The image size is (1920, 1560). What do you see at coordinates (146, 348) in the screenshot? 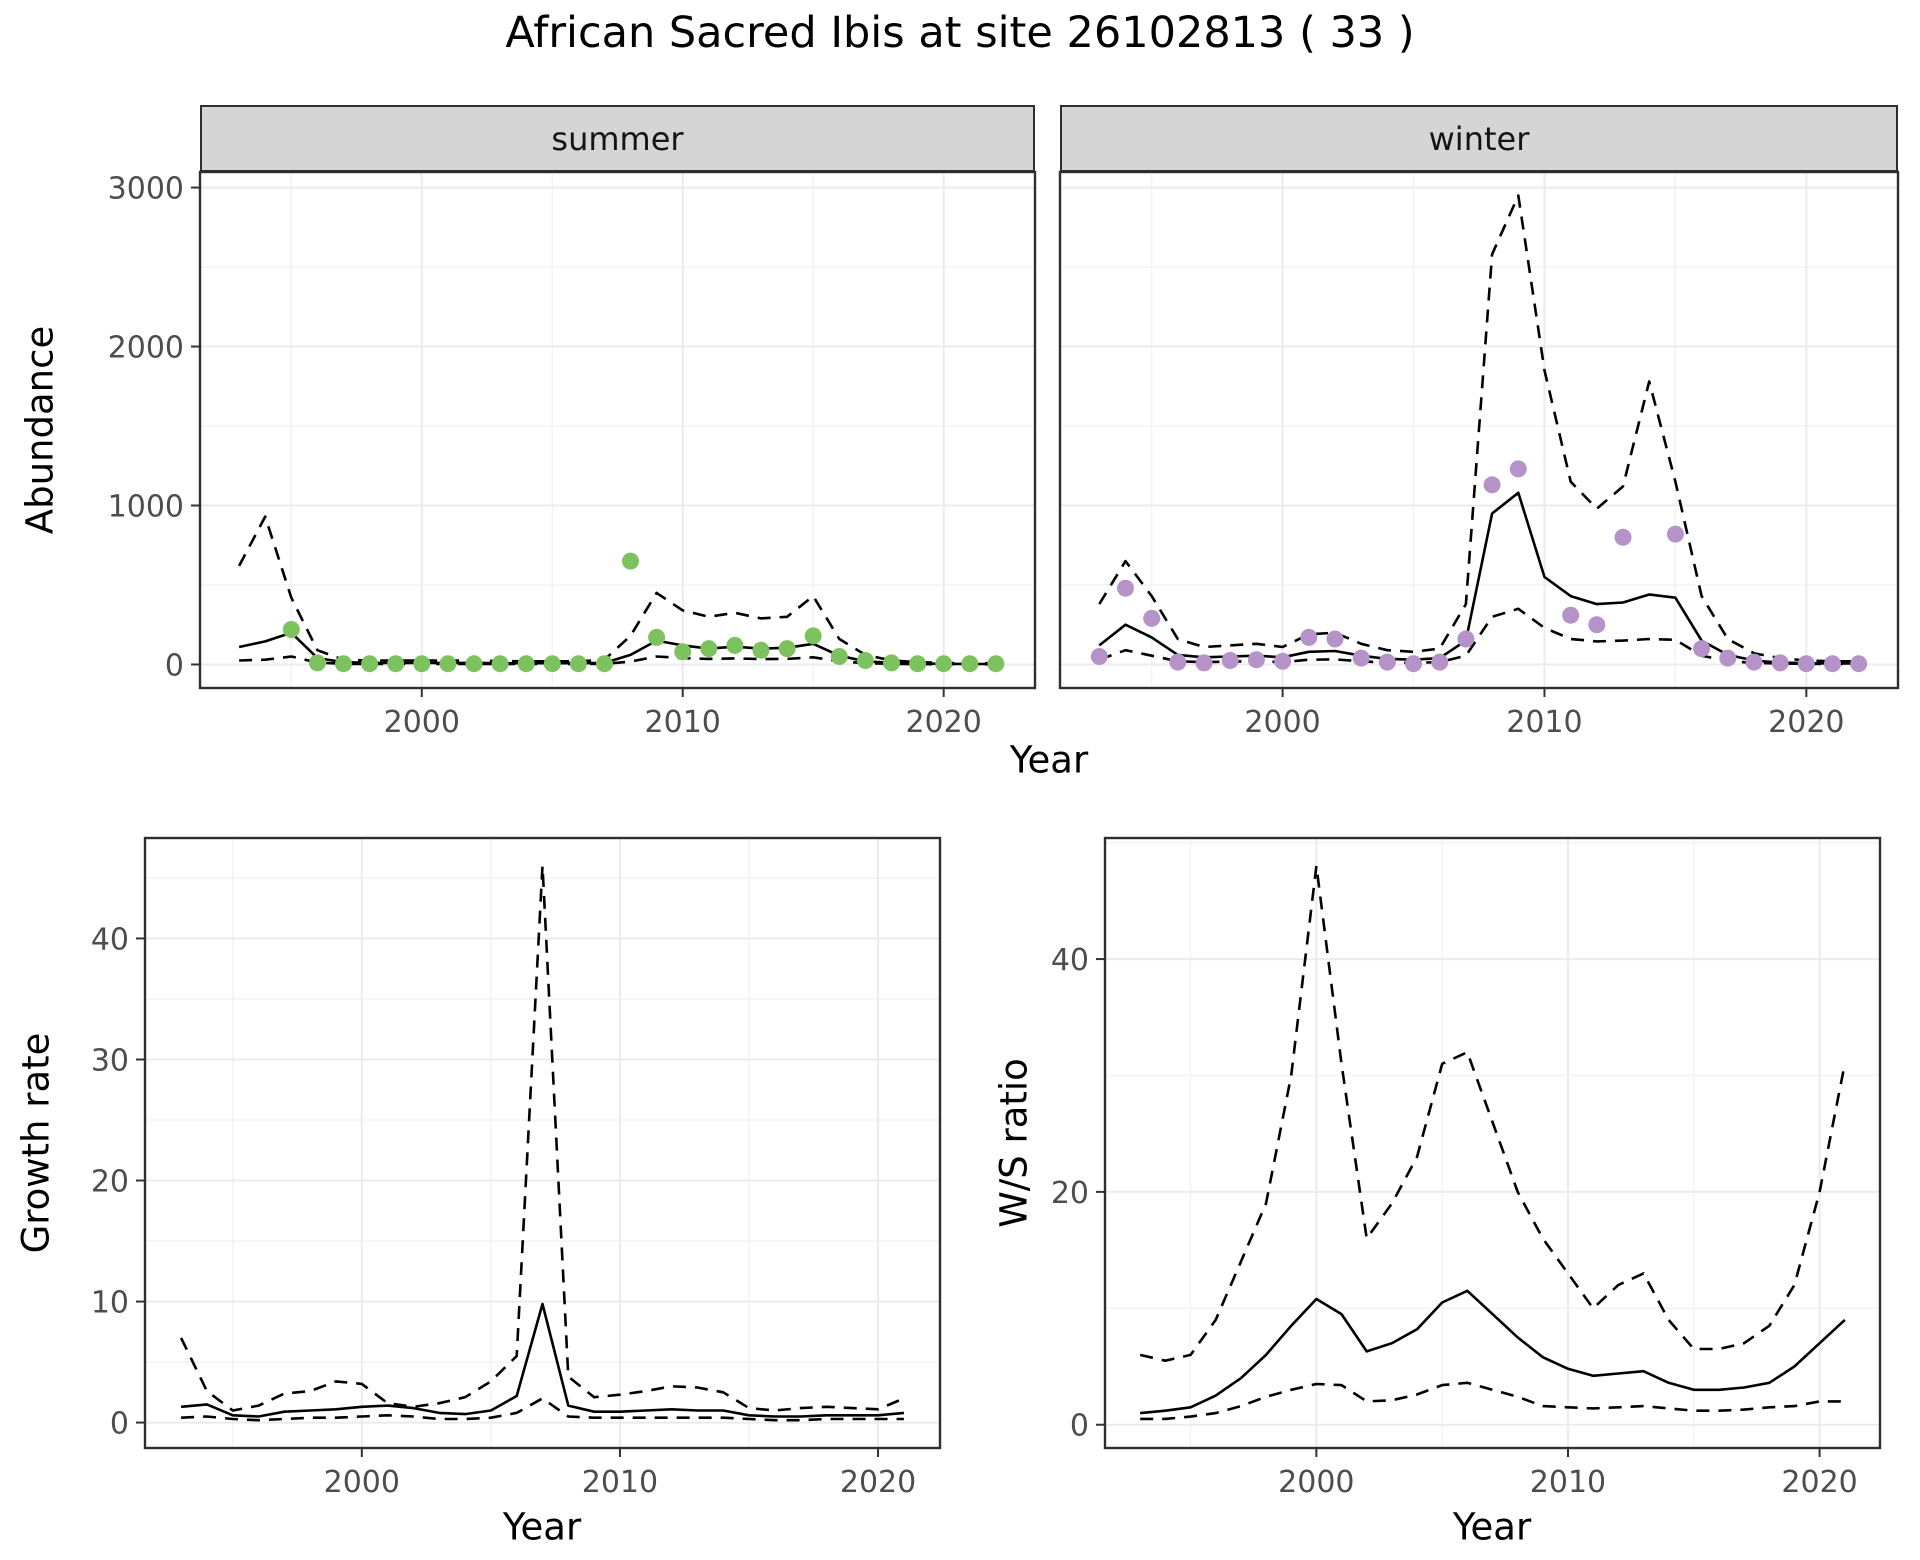
I see `y-tick-label: 2000` at bounding box center [146, 348].